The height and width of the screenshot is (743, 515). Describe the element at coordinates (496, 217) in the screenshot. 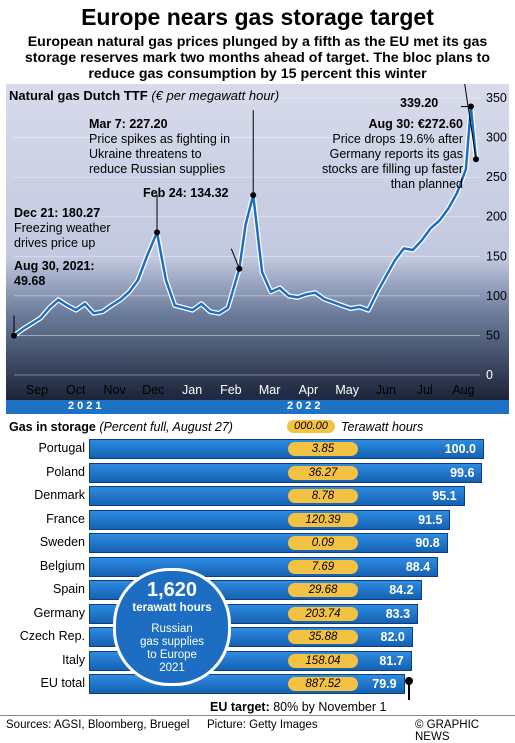

I see `y-tick-label: 200` at that location.